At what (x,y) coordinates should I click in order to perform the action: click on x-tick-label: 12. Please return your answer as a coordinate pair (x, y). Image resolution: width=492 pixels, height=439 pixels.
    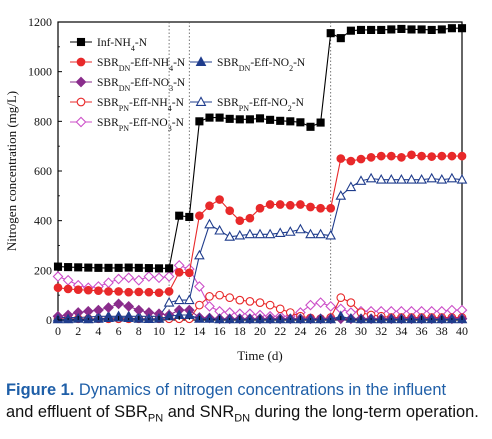
    Looking at the image, I should click on (179, 331).